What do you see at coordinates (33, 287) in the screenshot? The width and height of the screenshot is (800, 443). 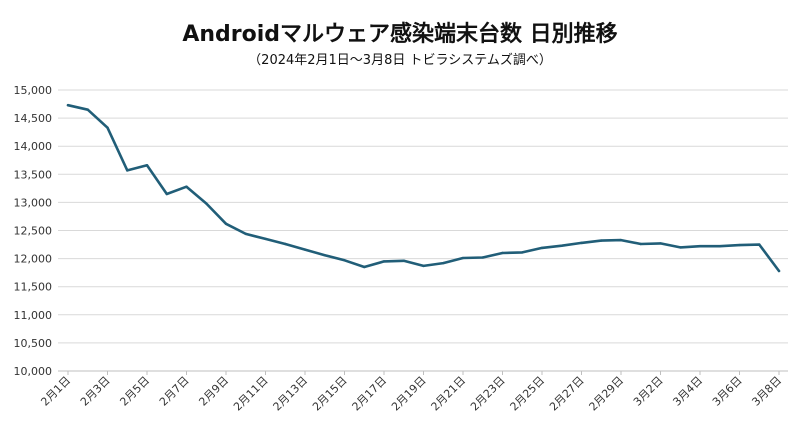 I see `y-tick-label: 11,500` at bounding box center [33, 287].